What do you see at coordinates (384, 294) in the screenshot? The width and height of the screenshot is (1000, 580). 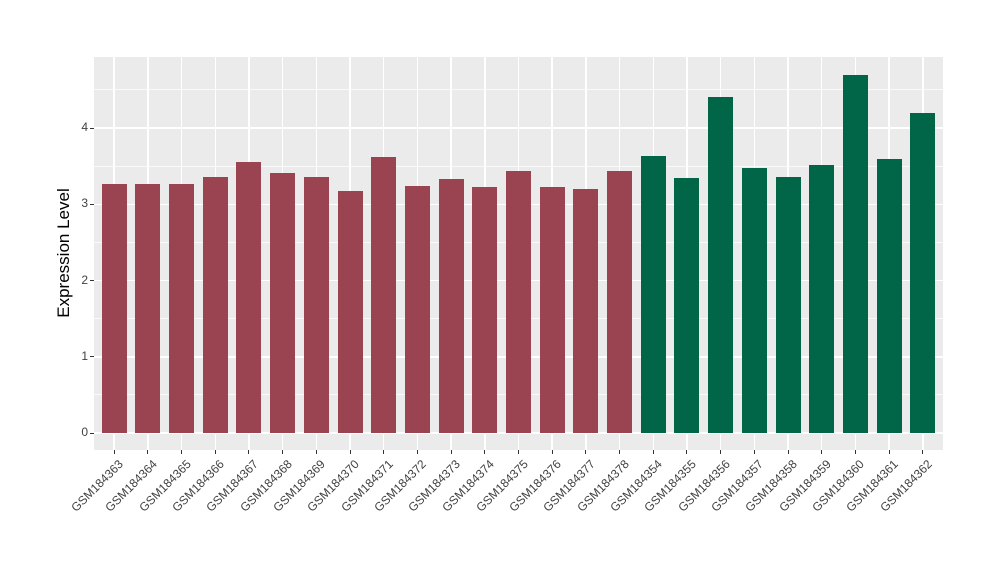 I see `bar-GSM184371` at bounding box center [384, 294].